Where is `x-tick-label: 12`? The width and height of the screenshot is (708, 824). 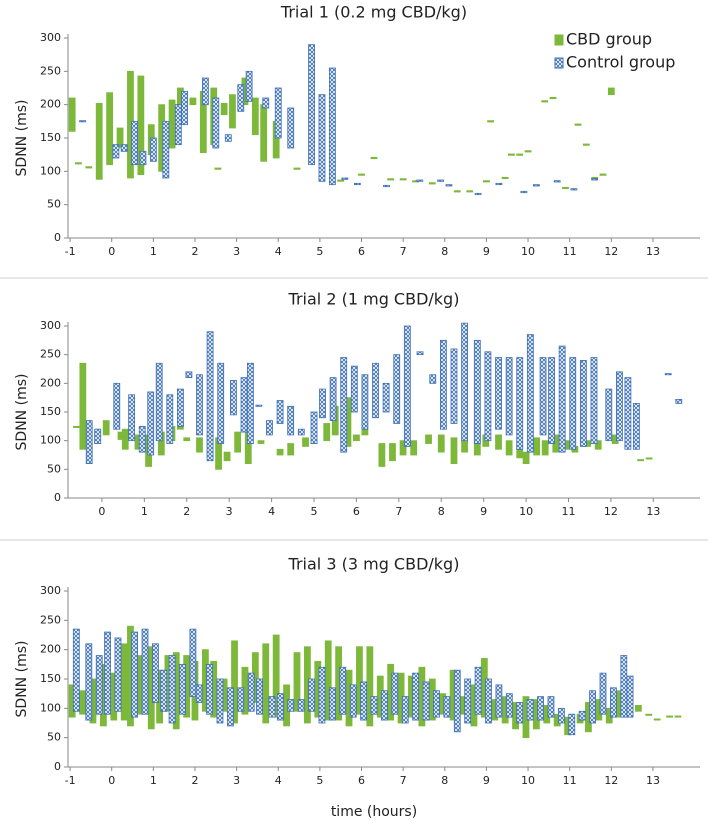
x-tick-label: 12 is located at coordinates (611, 251).